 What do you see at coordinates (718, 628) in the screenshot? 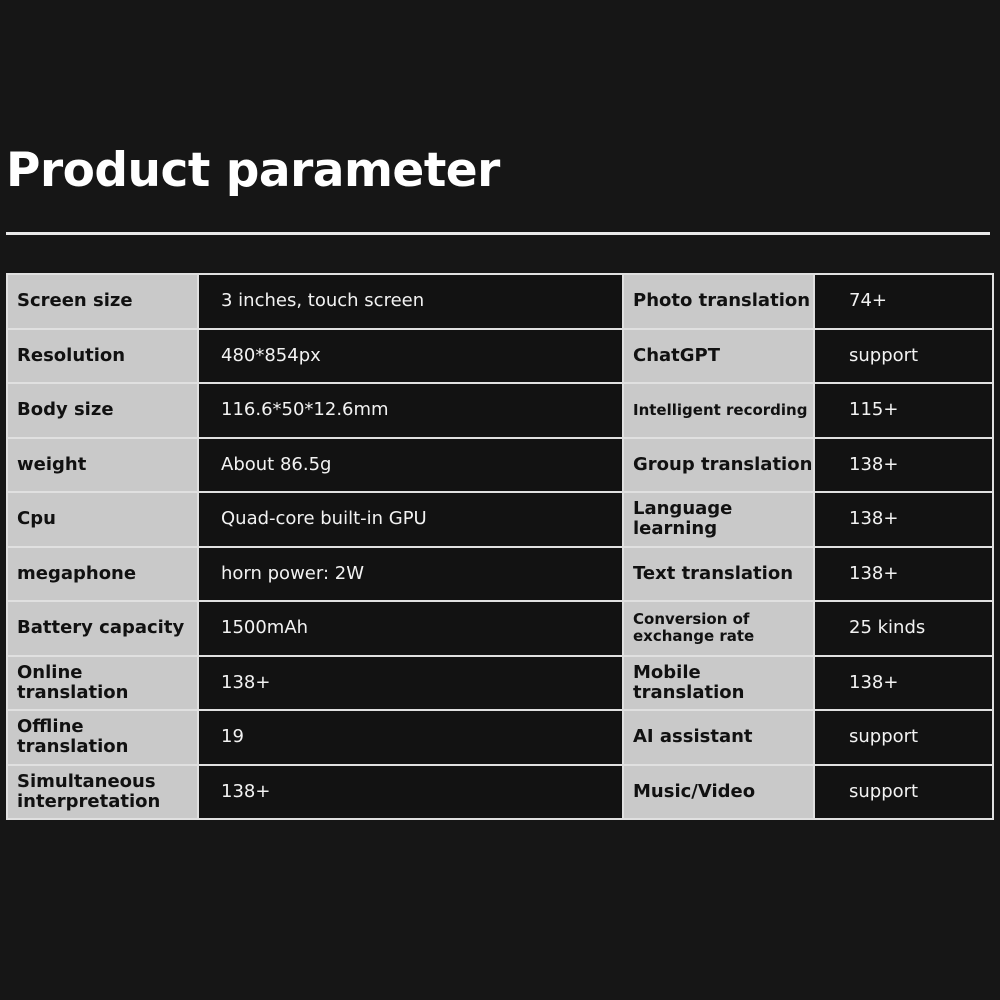
I see `spec-label: Conversion of exchange rate` at bounding box center [718, 628].